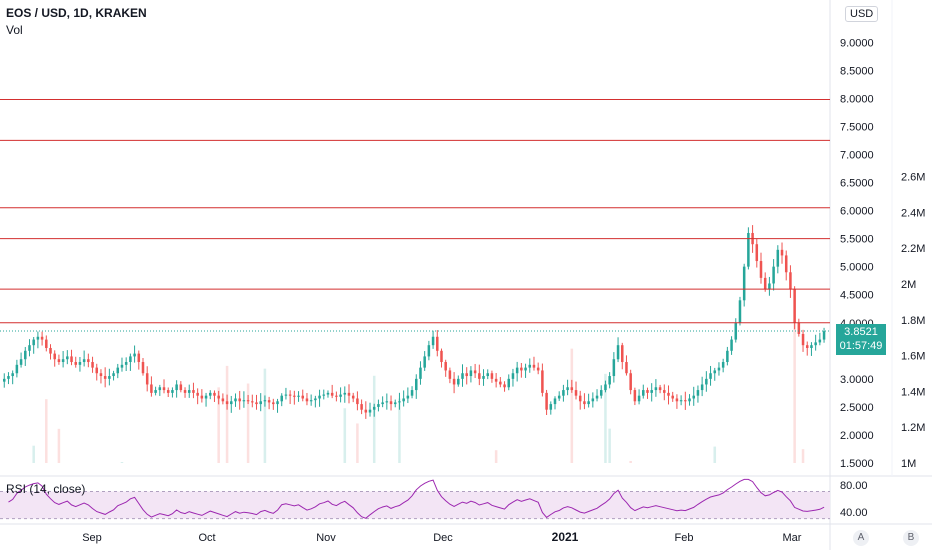 The width and height of the screenshot is (932, 550). I want to click on rsi-title: RSI (14, close), so click(46, 489).